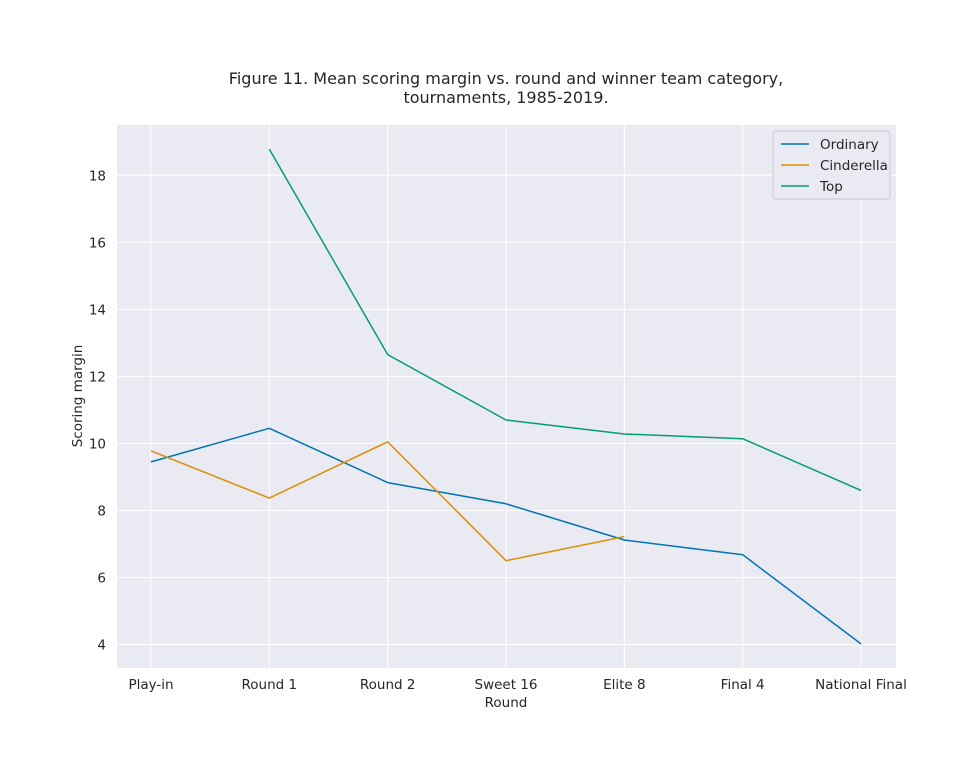 The width and height of the screenshot is (977, 781). I want to click on legend-label: Cinderella, so click(854, 166).